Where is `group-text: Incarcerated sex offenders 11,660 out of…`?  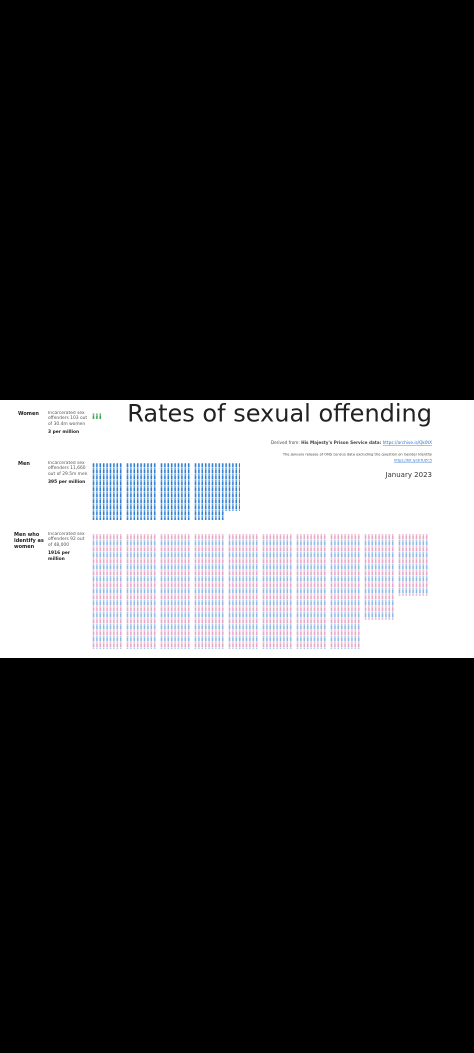 group-text: Incarcerated sex offenders 11,660 out of… is located at coordinates (68, 473).